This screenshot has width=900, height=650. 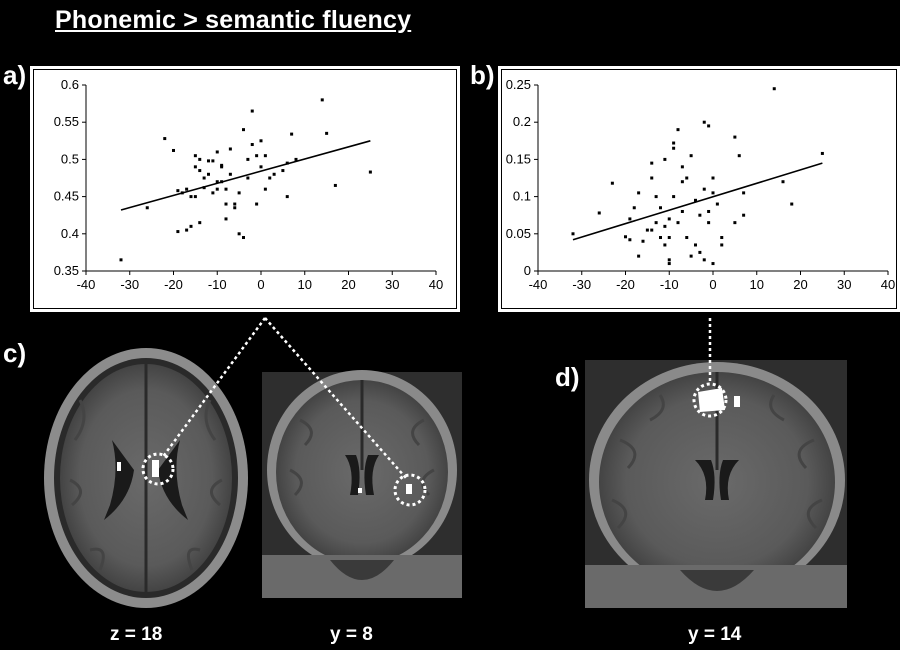 I want to click on y-tick-label: 0.35, so click(x=66, y=270).